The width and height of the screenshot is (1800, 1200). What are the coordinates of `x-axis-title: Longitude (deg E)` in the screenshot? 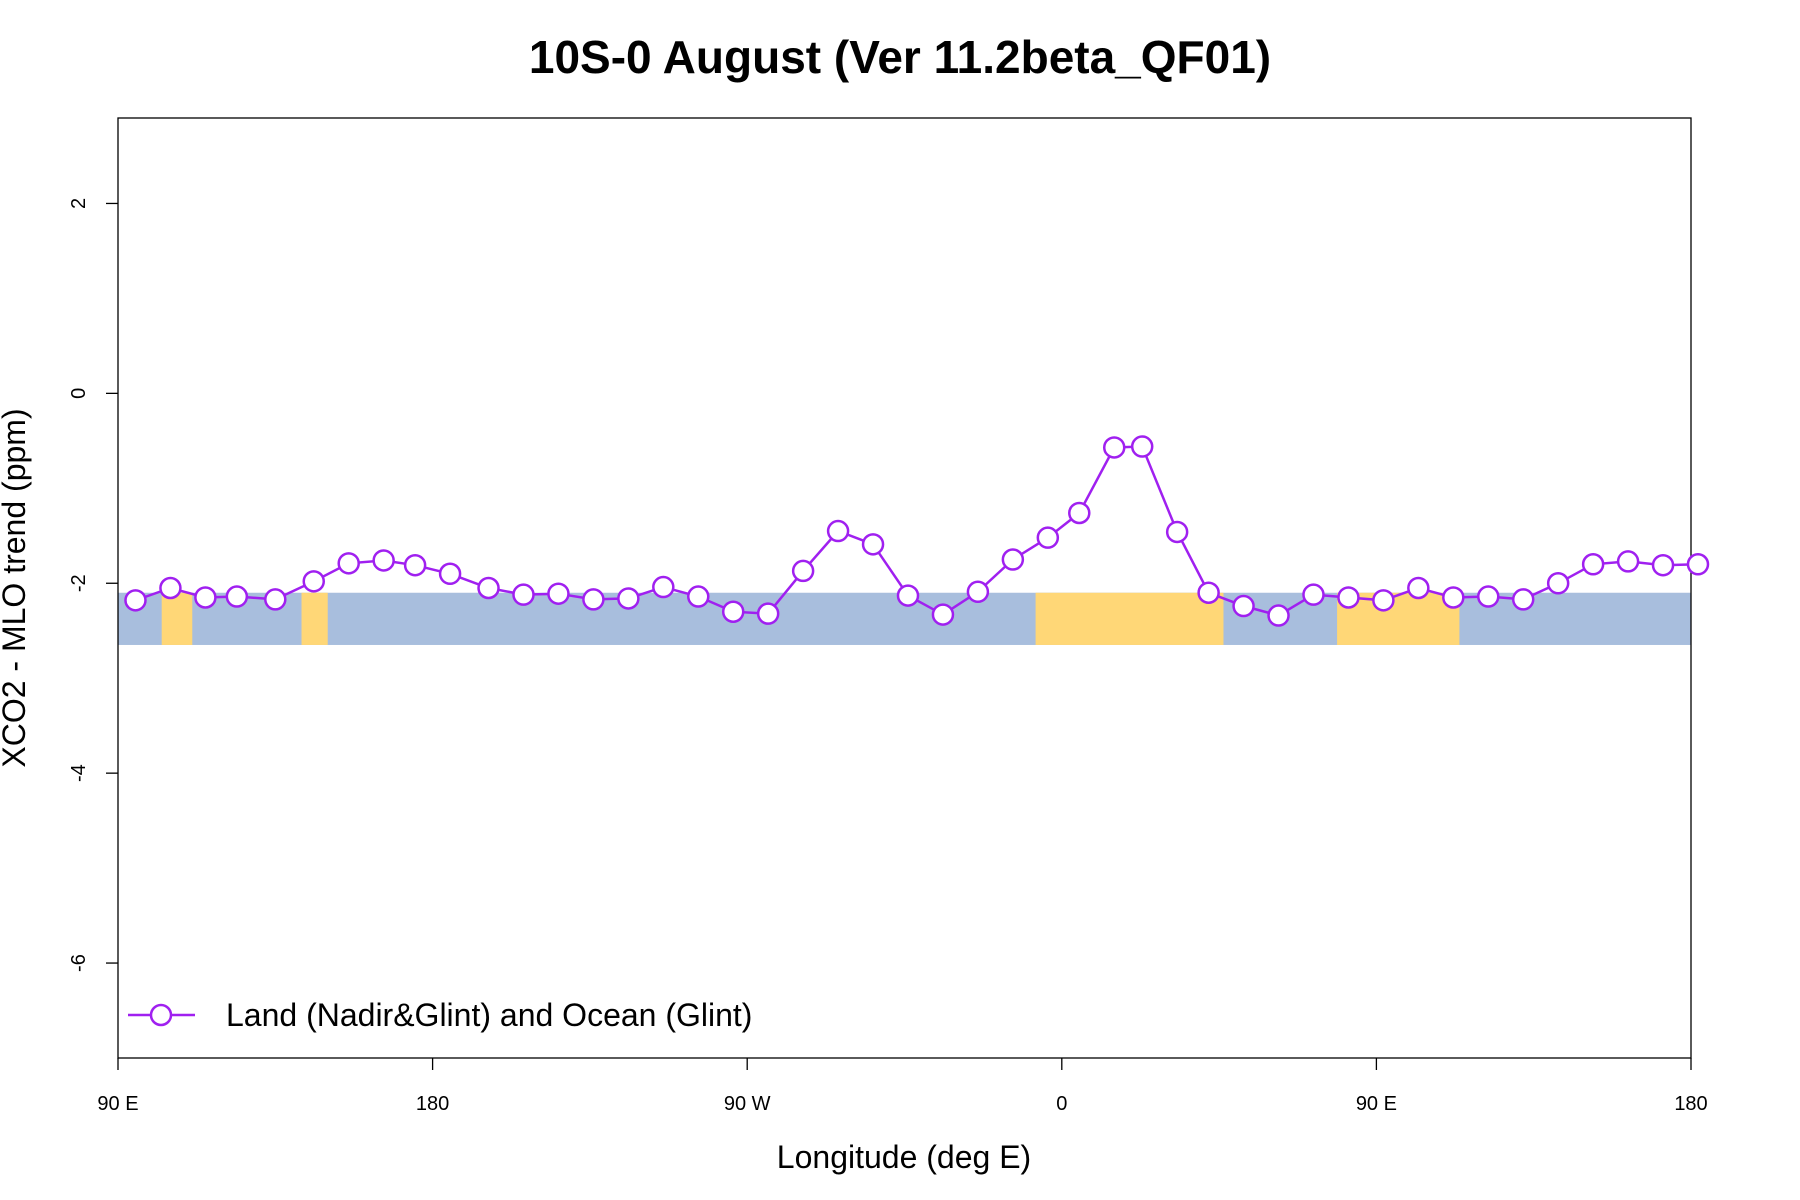 It's located at (904, 1157).